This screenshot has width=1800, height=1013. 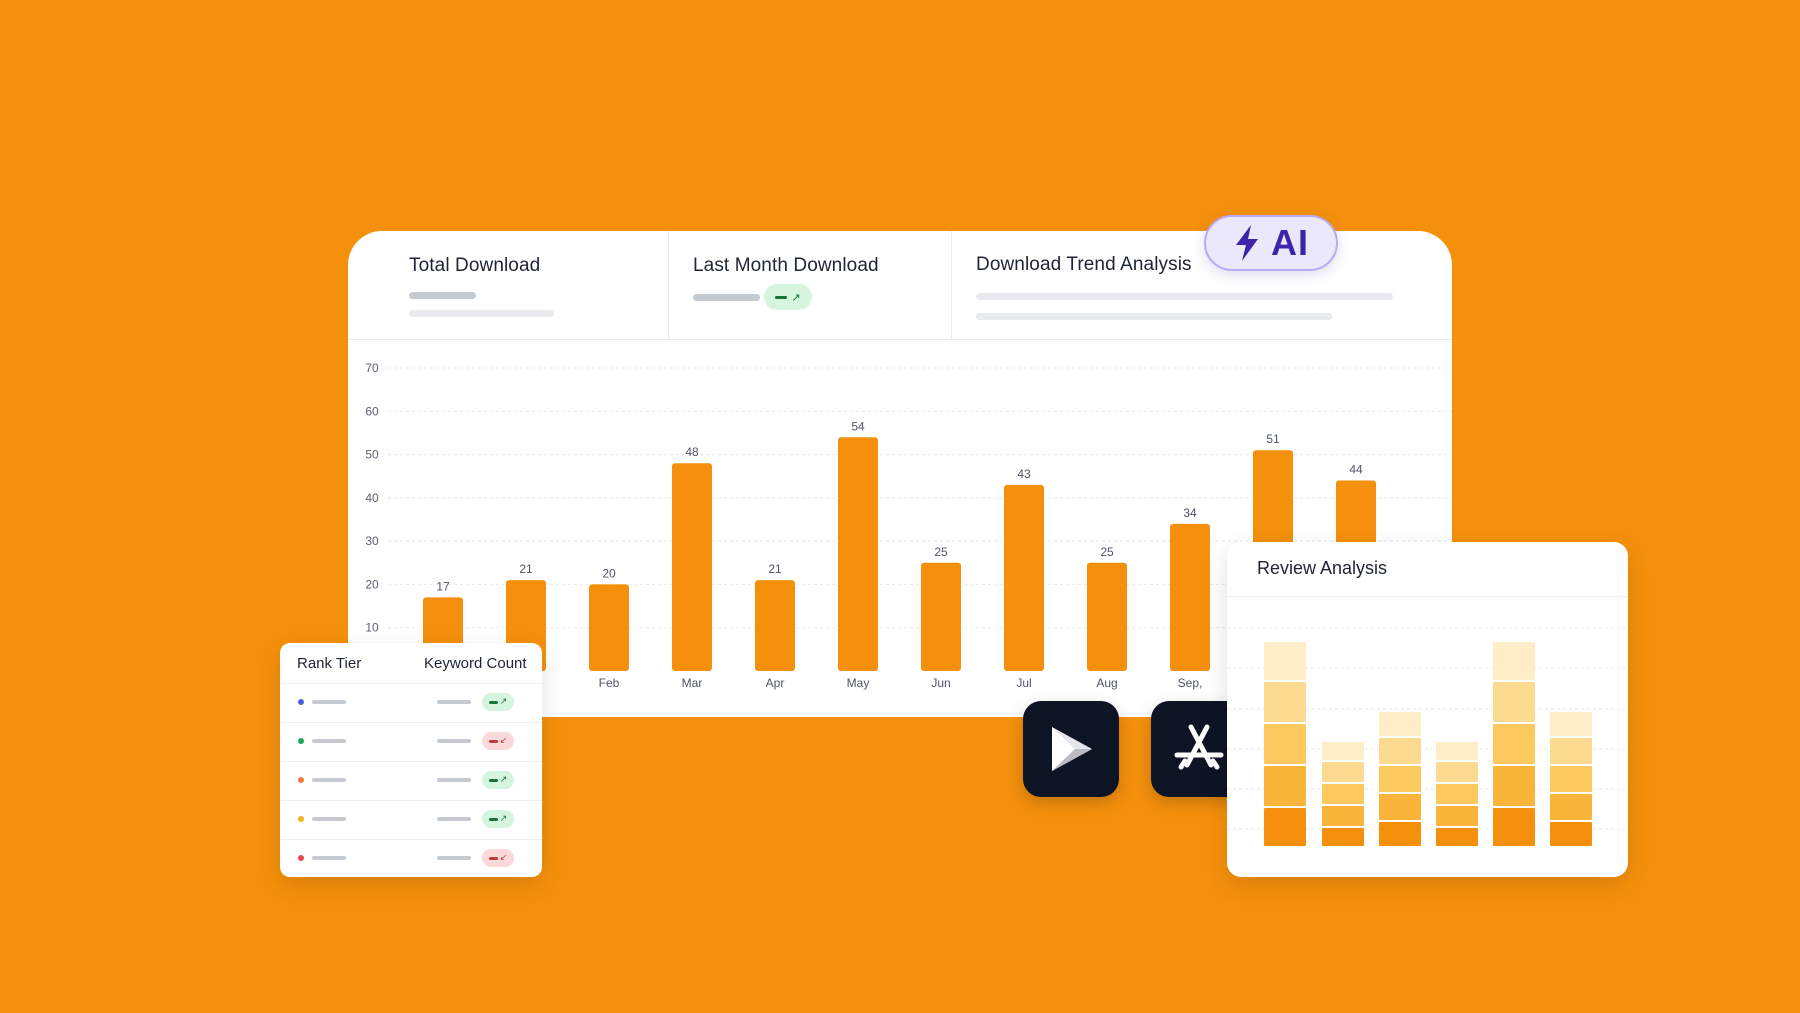 I want to click on rank-tier-header: Rank Tier, so click(x=329, y=663).